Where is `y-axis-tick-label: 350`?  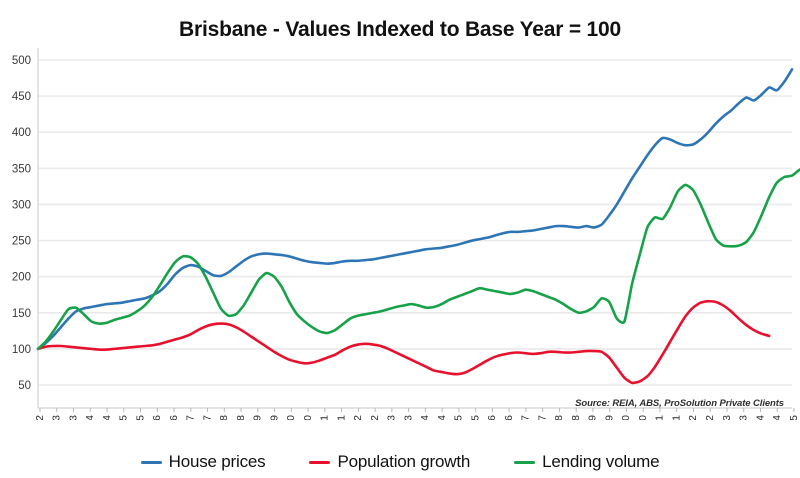
y-axis-tick-label: 350 is located at coordinates (21, 169).